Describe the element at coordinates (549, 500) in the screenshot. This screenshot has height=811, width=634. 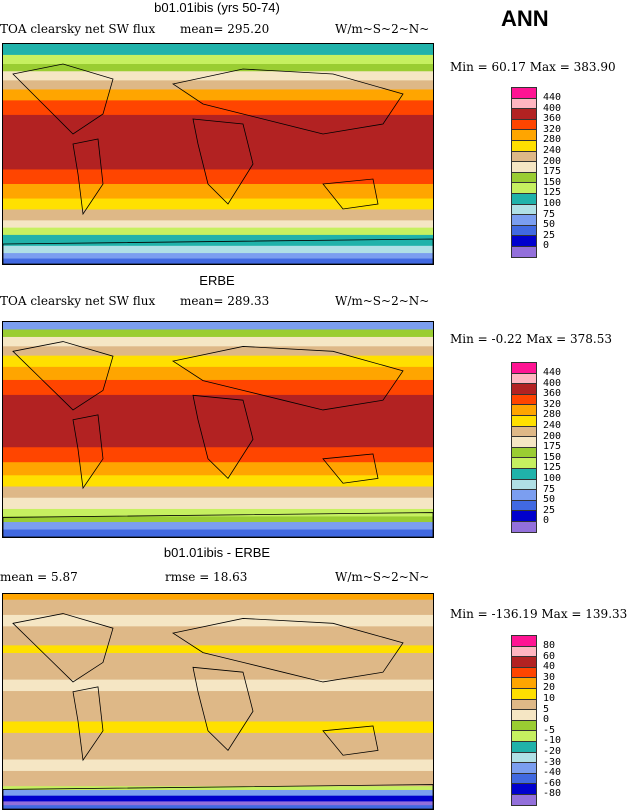
I see `colorbar-tick-label: 50` at that location.